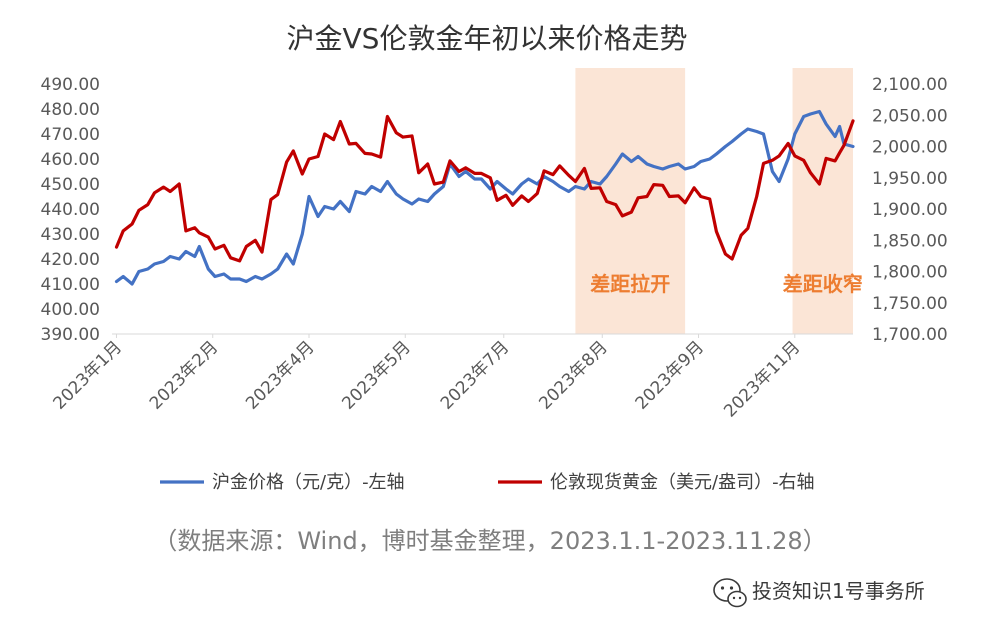 Image resolution: width=1000 pixels, height=636 pixels. Describe the element at coordinates (70, 310) in the screenshot. I see `left-tick-label: 400.00` at that location.